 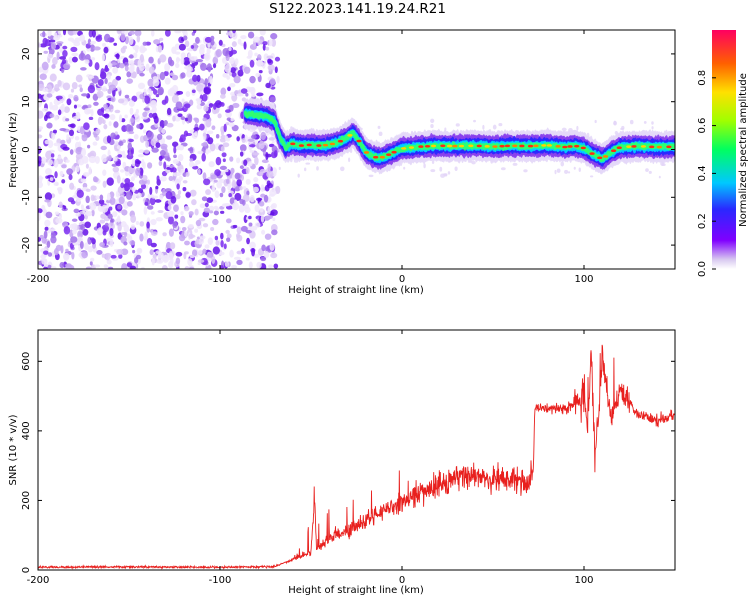 What do you see at coordinates (26, 570) in the screenshot?
I see `y-tick-label: 0` at bounding box center [26, 570].